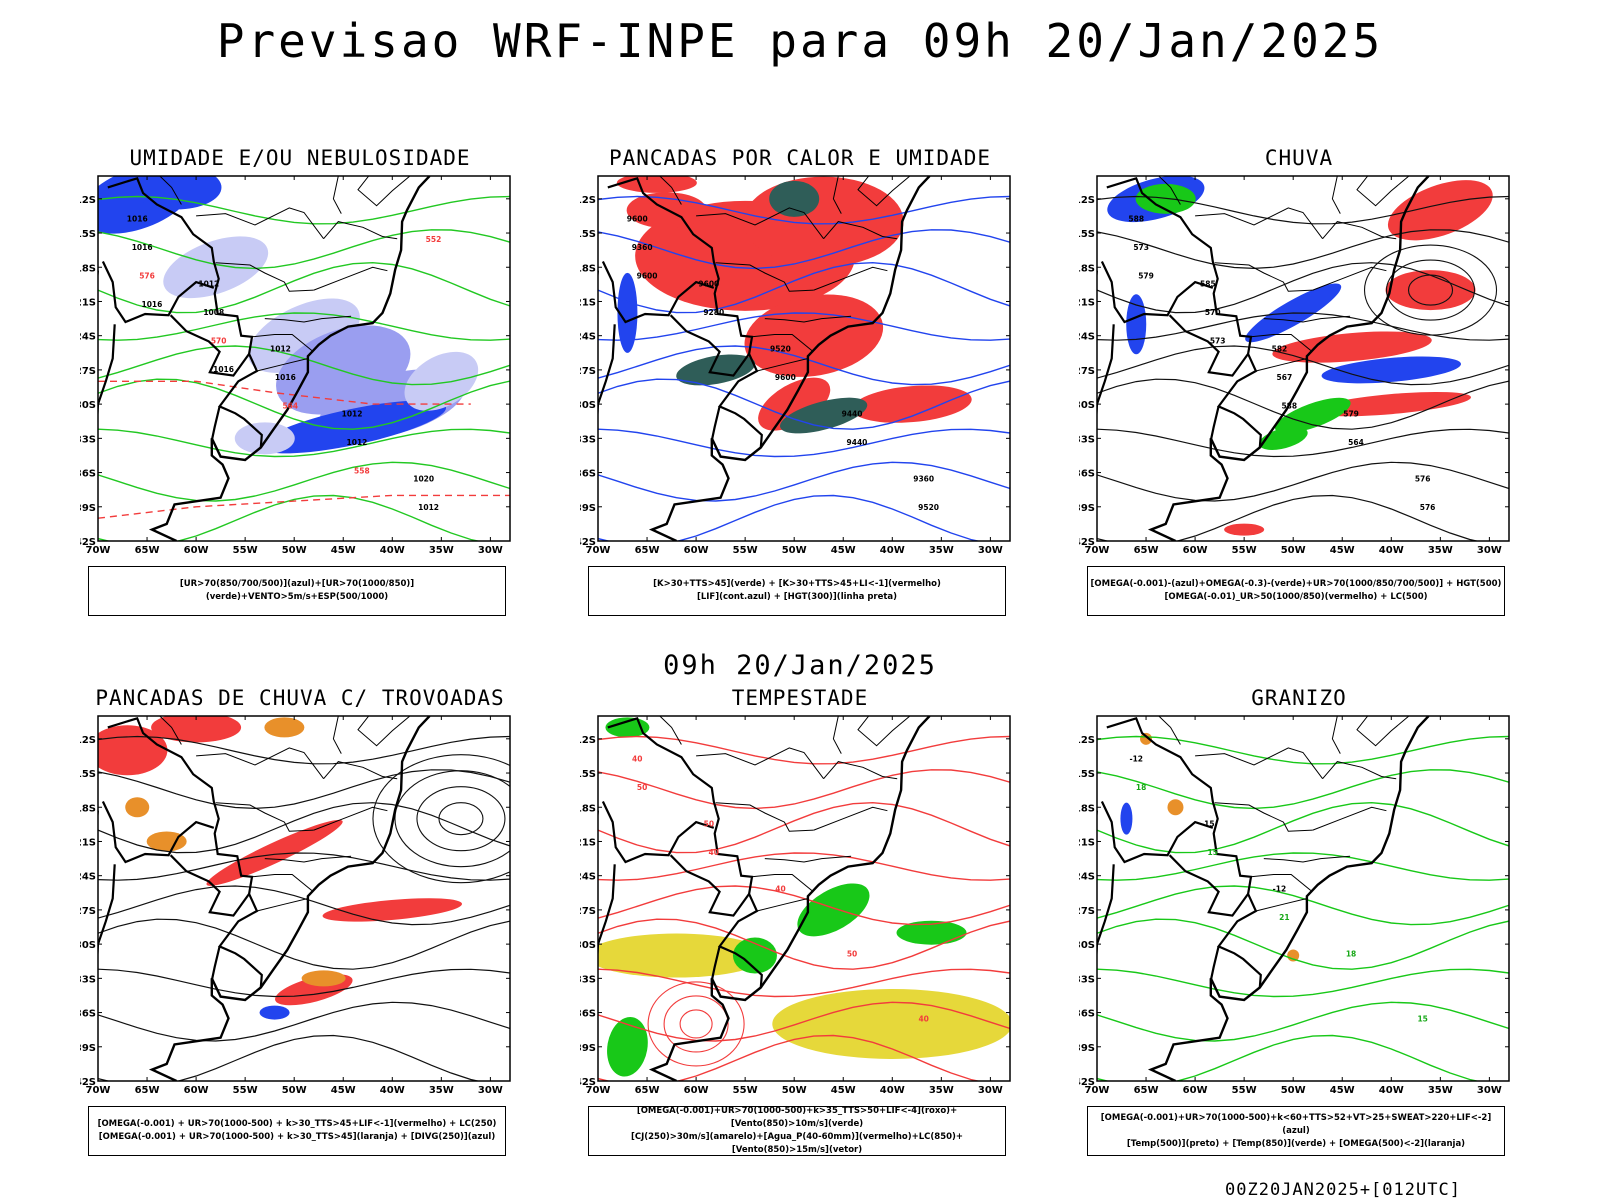  What do you see at coordinates (642, 247) in the screenshot?
I see `contour-label: 9360` at bounding box center [642, 247].